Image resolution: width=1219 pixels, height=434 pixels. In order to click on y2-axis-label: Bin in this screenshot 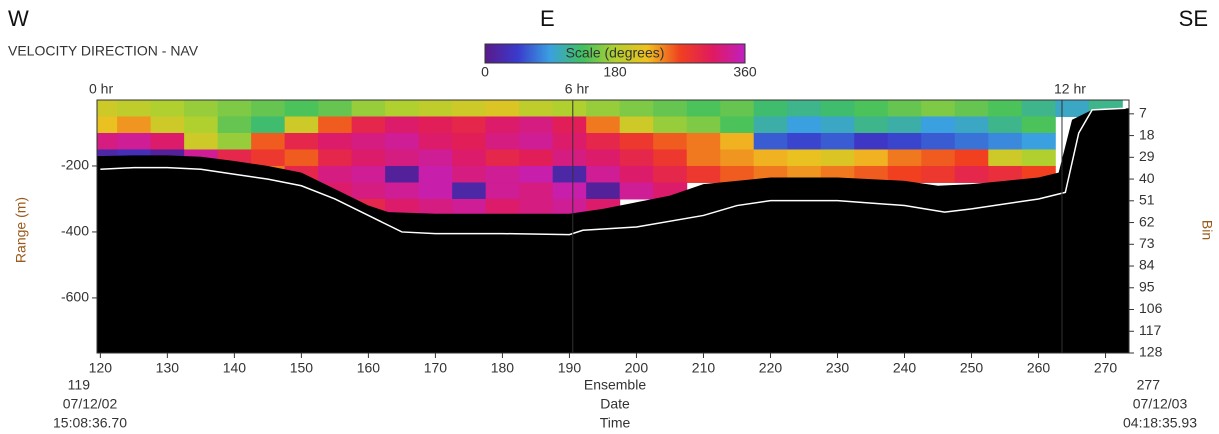, I will do `click(1207, 230)`.